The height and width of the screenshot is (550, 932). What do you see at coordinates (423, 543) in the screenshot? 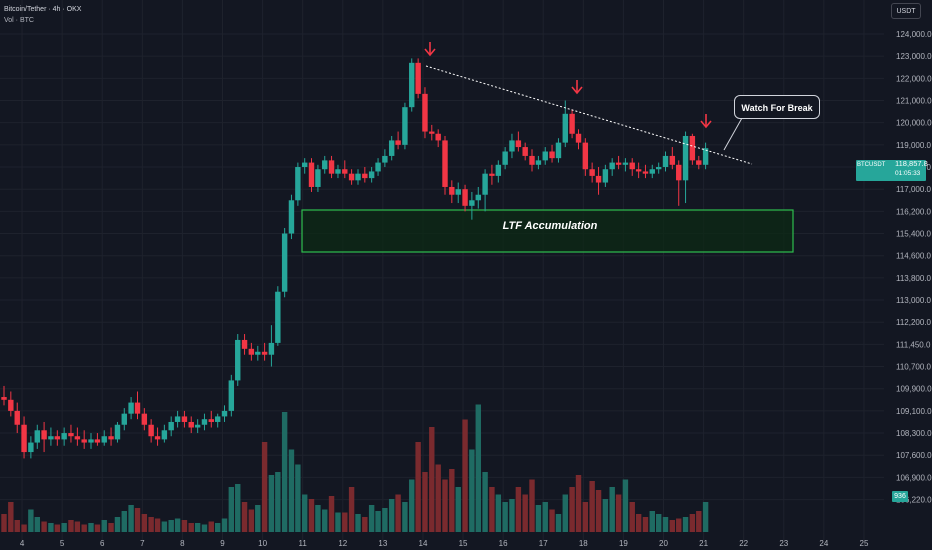
I see `time-tick-label: 14` at bounding box center [423, 543].